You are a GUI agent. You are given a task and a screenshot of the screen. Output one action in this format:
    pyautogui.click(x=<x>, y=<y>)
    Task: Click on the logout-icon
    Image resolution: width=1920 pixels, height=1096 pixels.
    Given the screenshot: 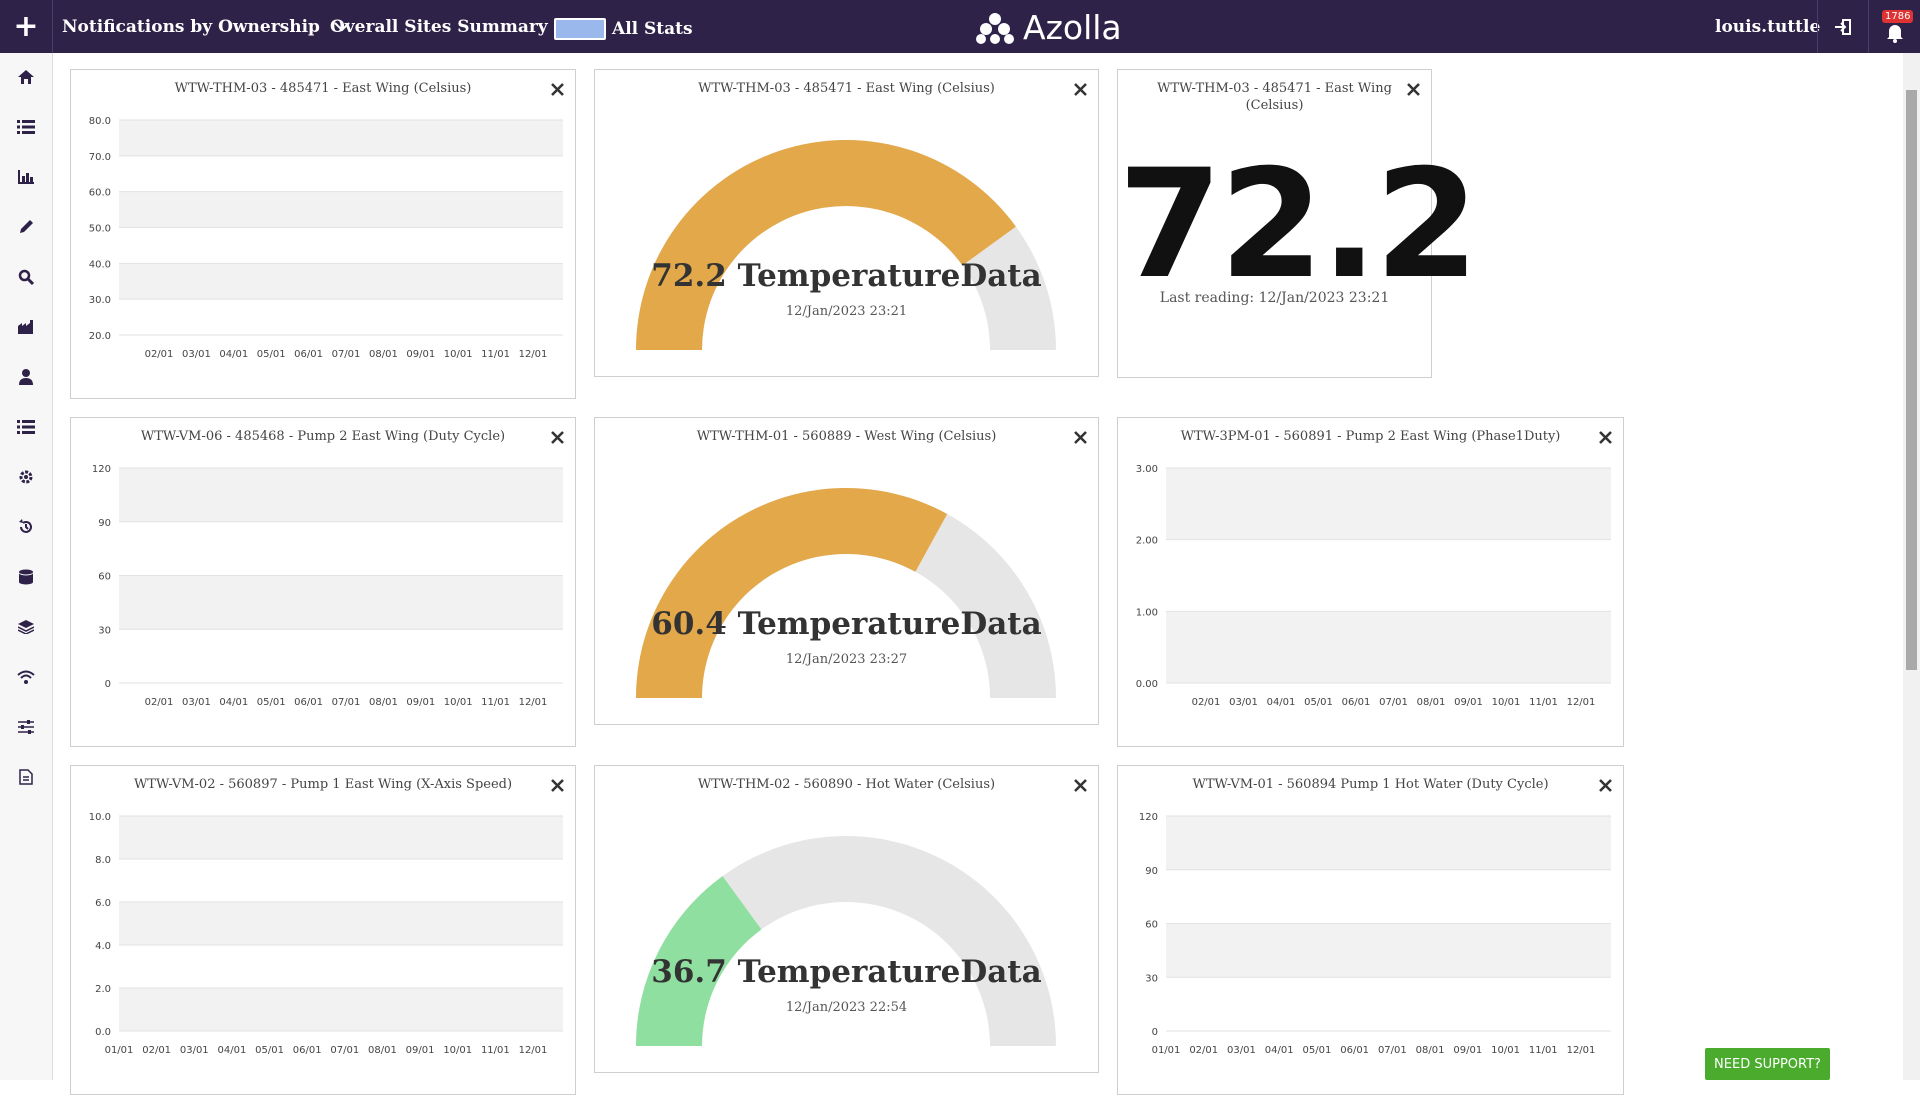 What is the action you would take?
    pyautogui.click(x=1843, y=26)
    